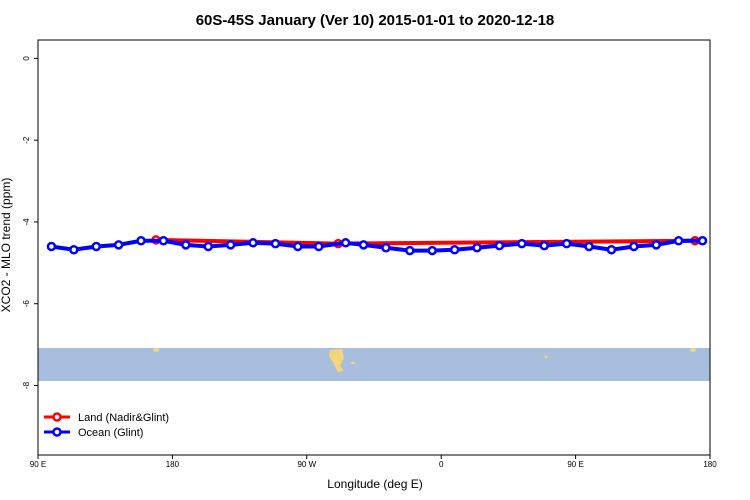  What do you see at coordinates (26, 385) in the screenshot?
I see `y-tick-label: -8` at bounding box center [26, 385].